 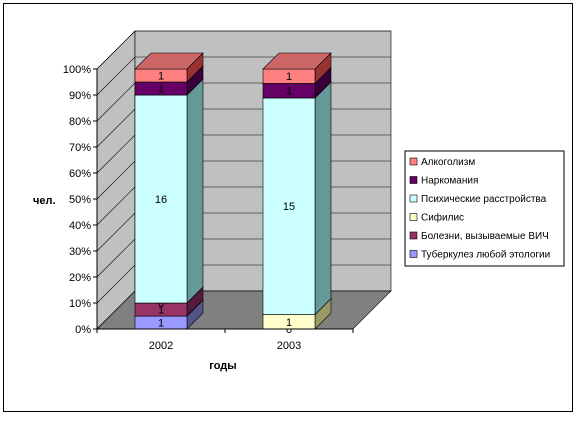 I want to click on data-label: 15, so click(x=289, y=207).